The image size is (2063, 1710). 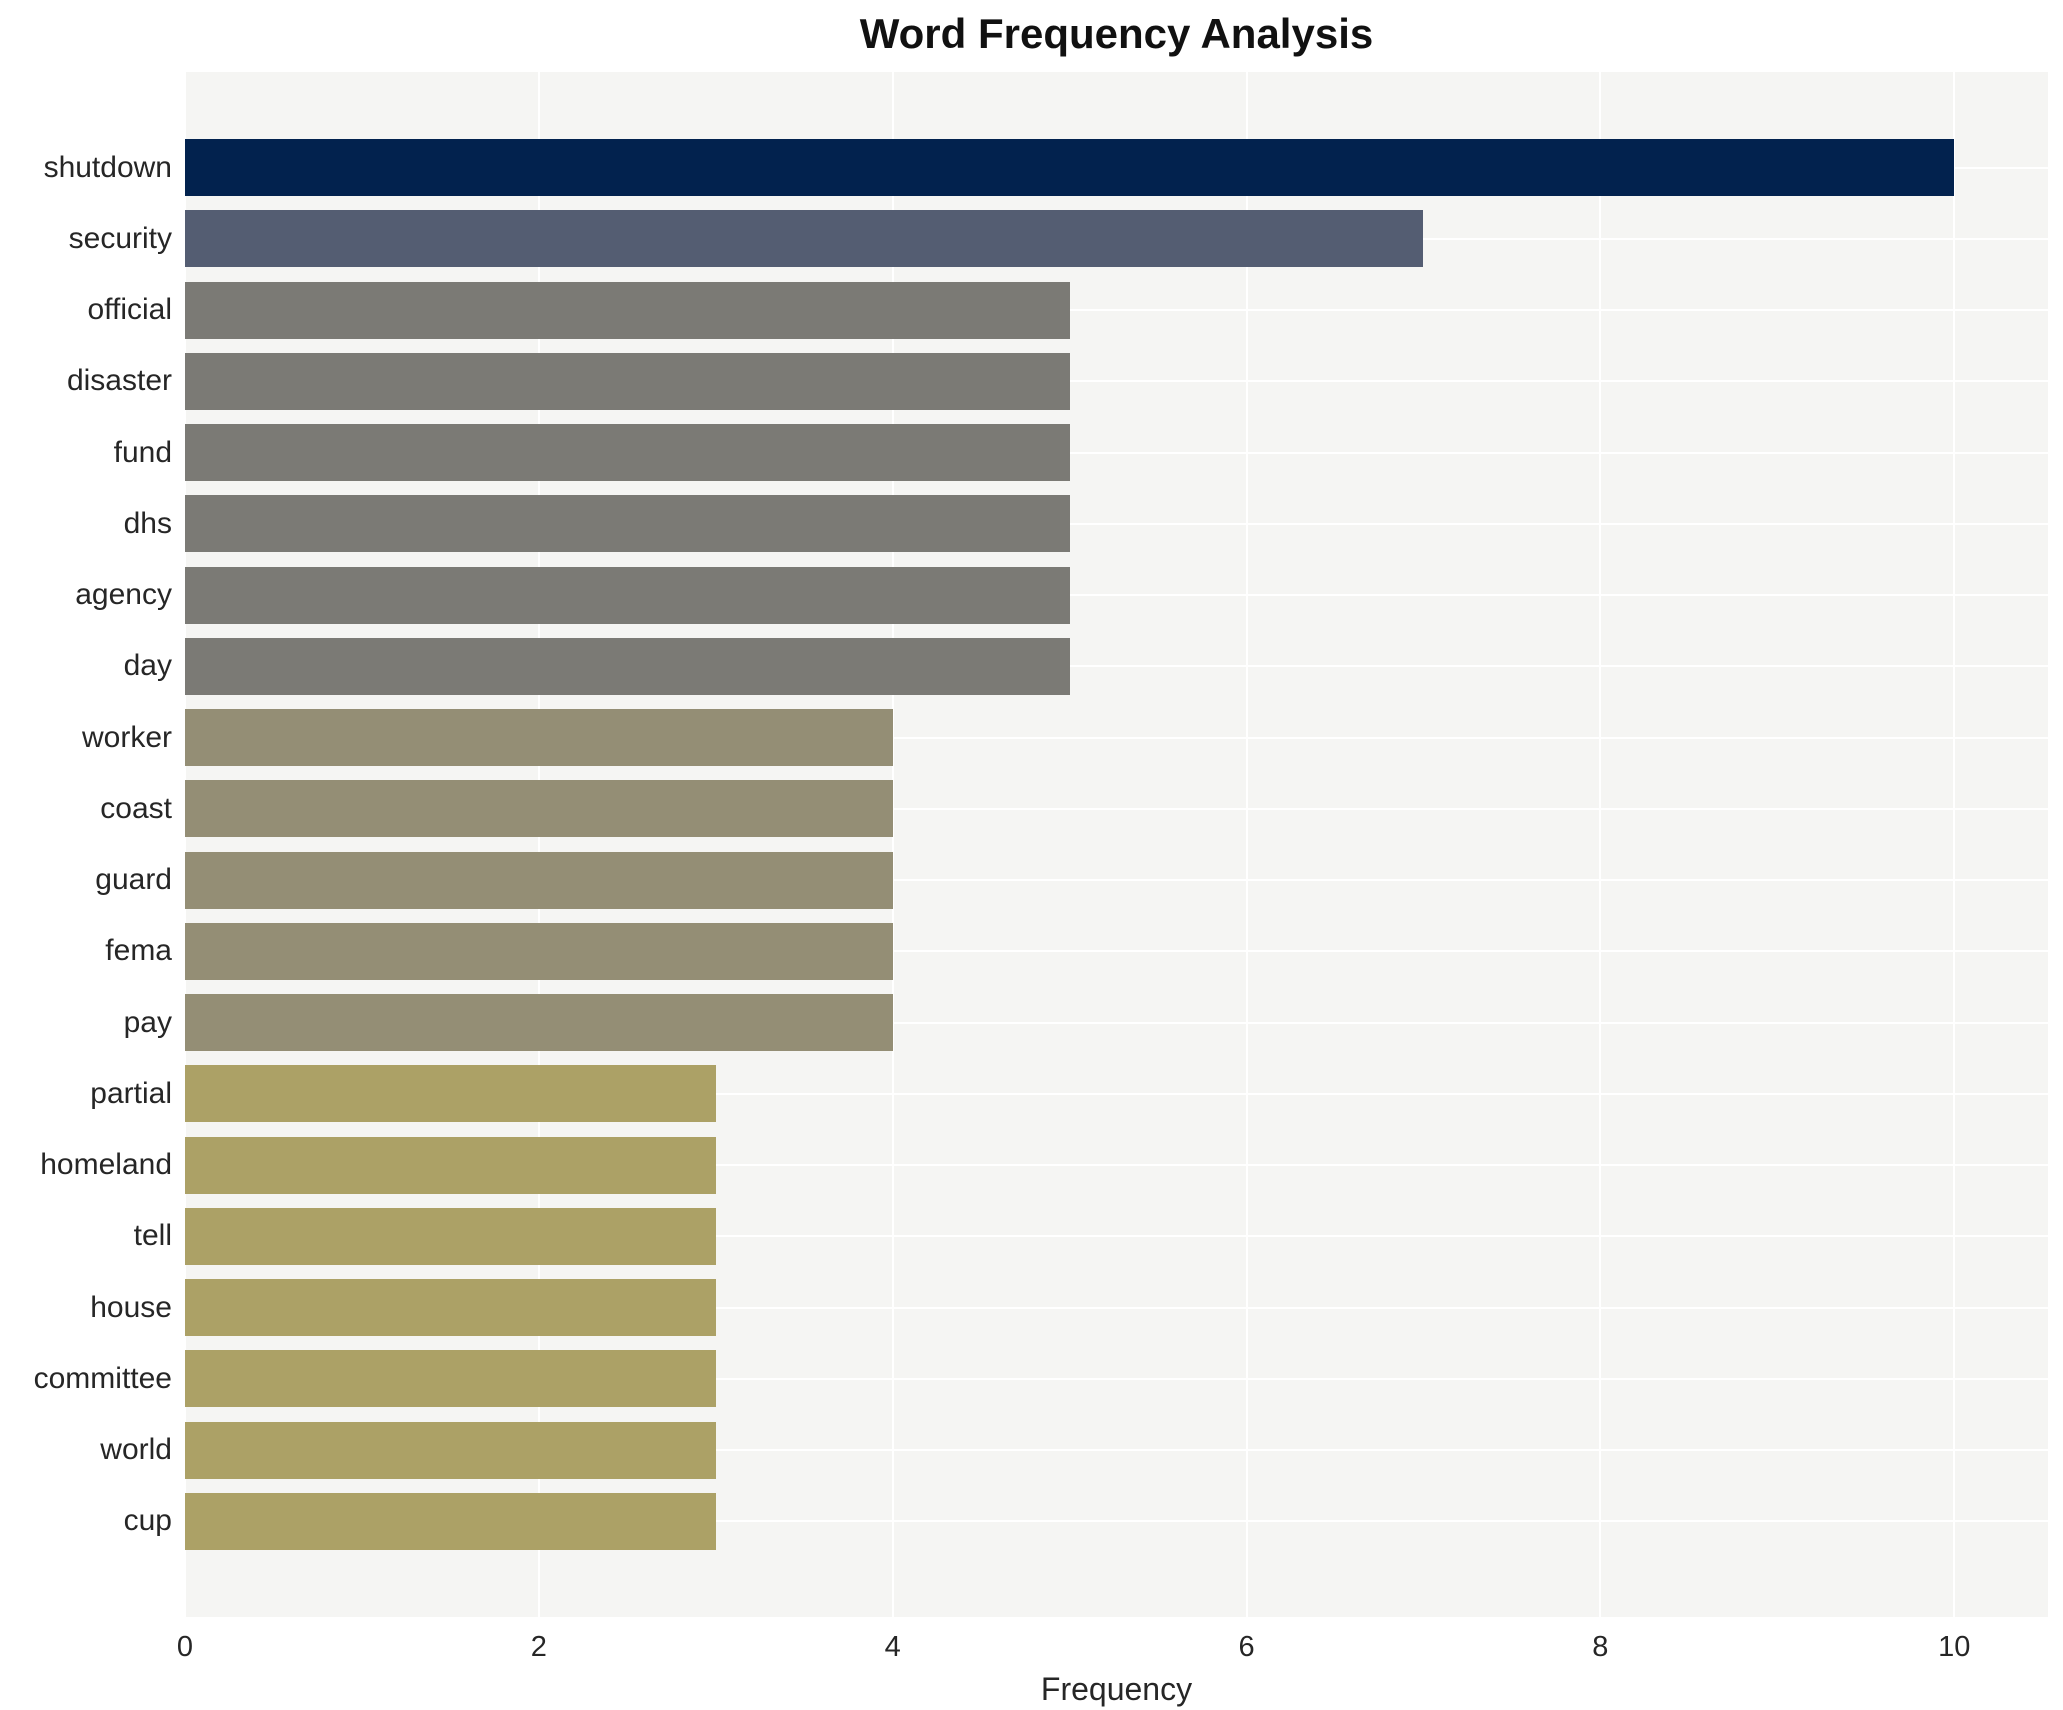 I want to click on x-axis-title: Frequency, so click(x=1116, y=1689).